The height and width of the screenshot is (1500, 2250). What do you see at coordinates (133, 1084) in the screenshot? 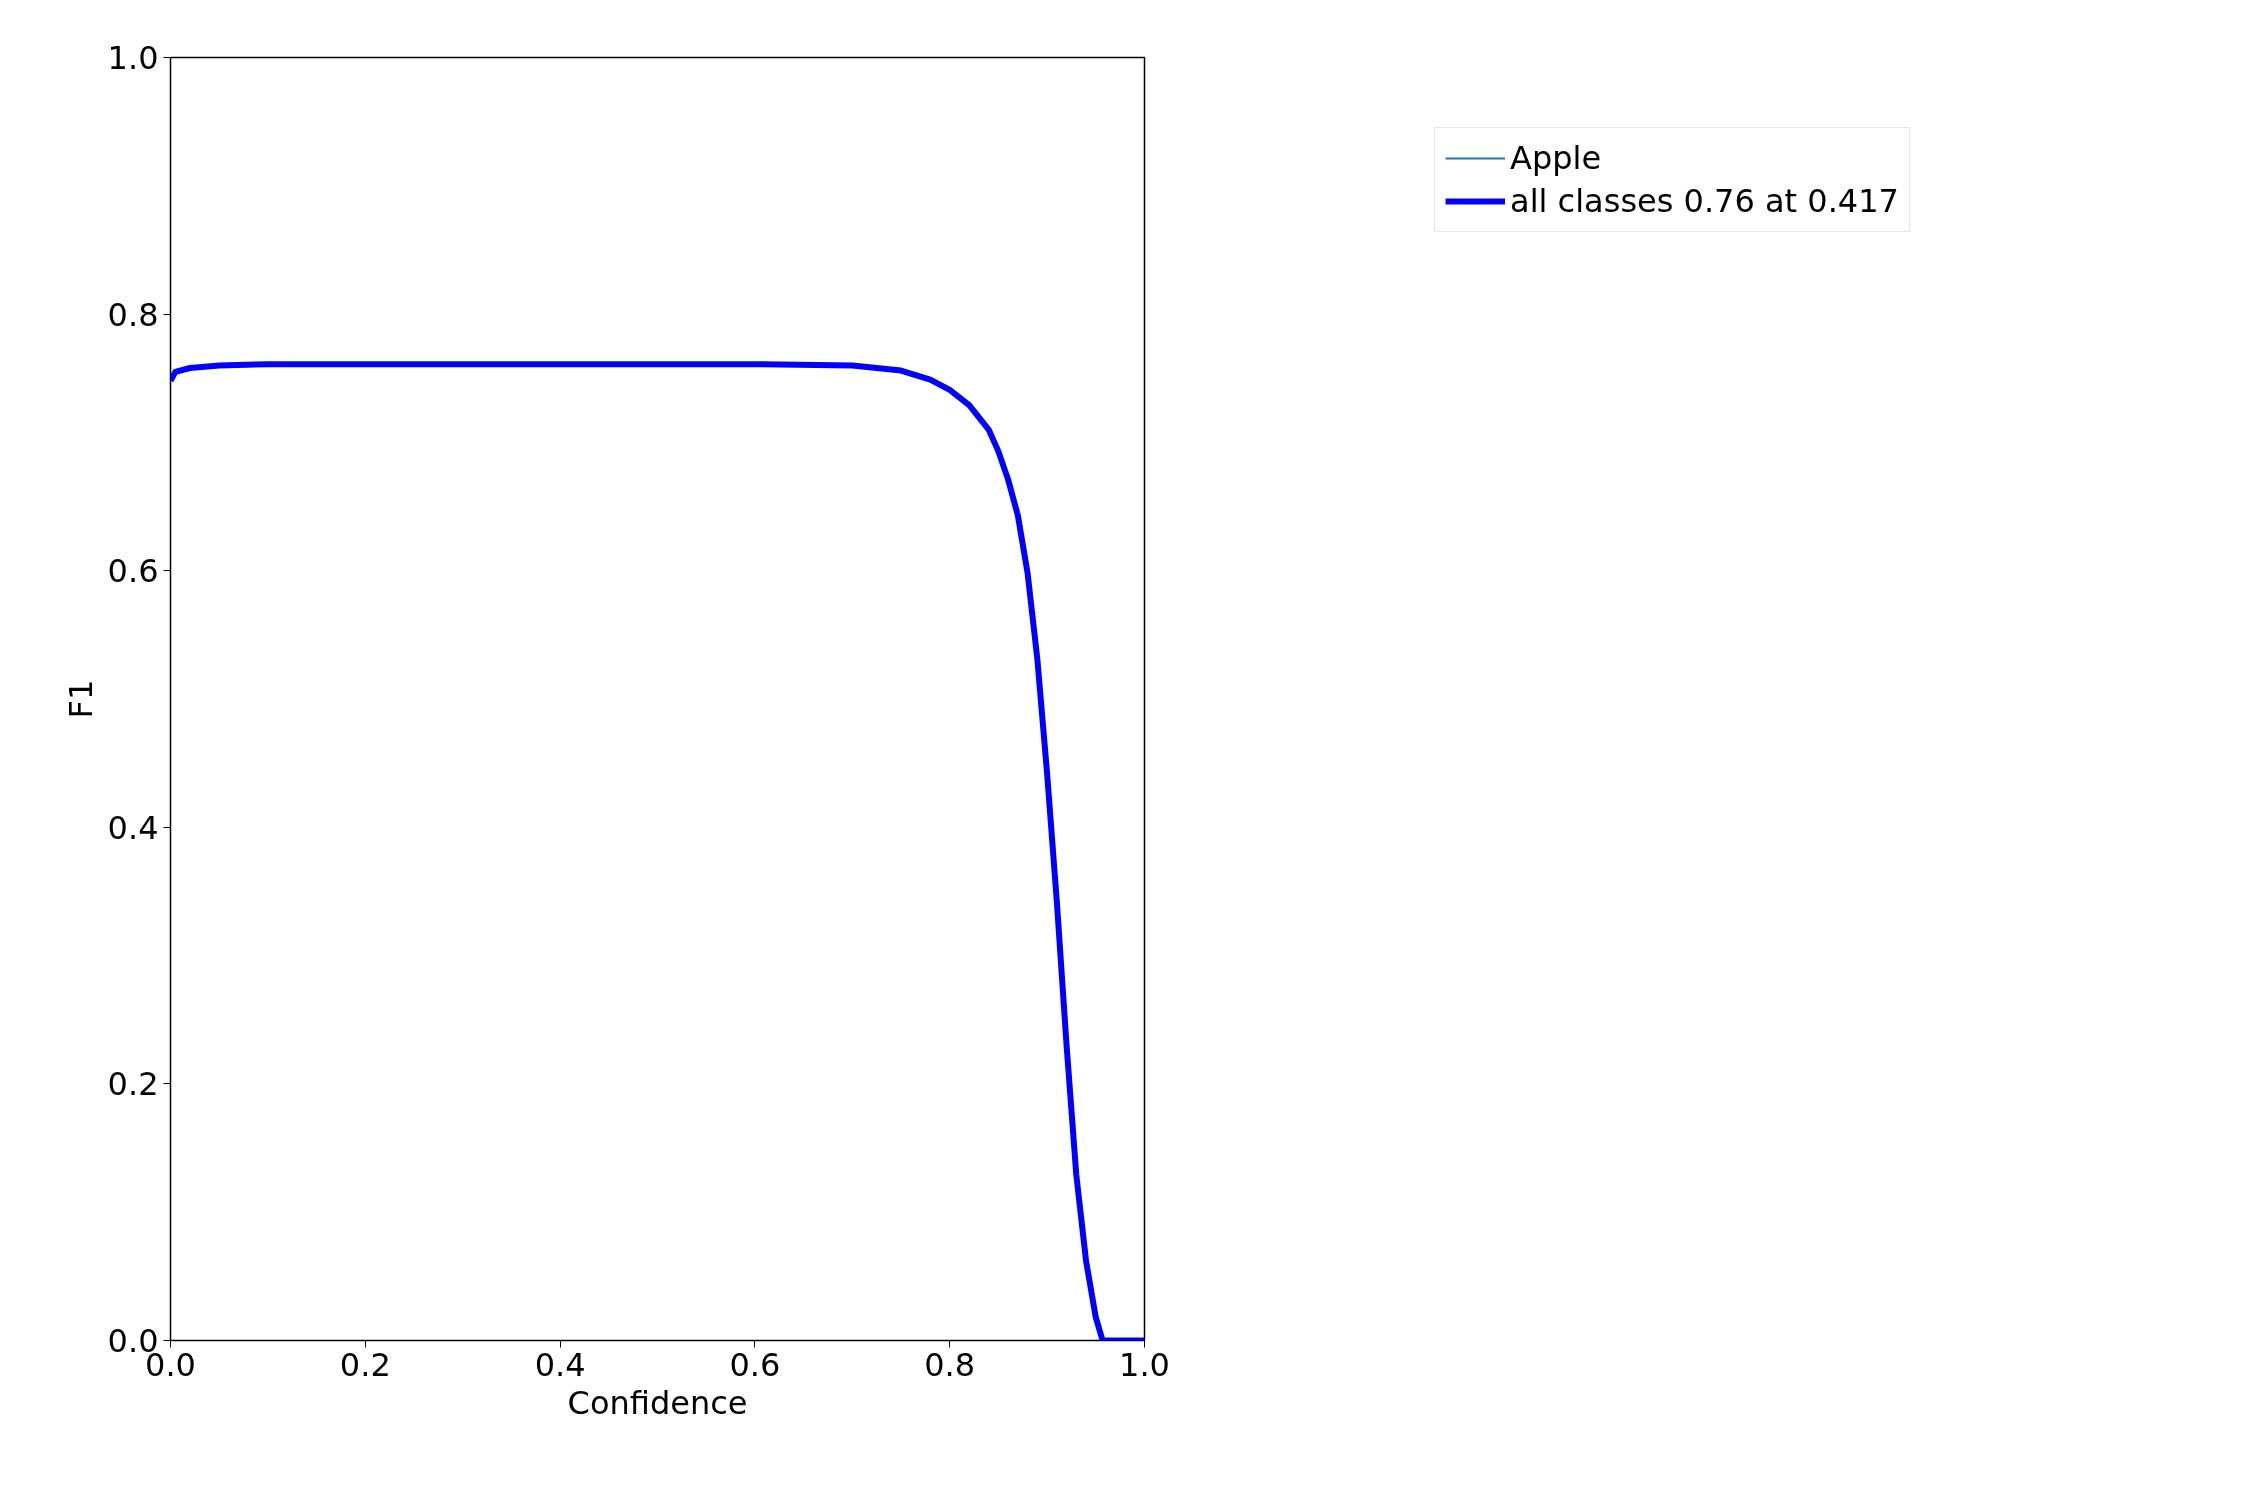
I see `y-tick-label: 0.2` at bounding box center [133, 1084].